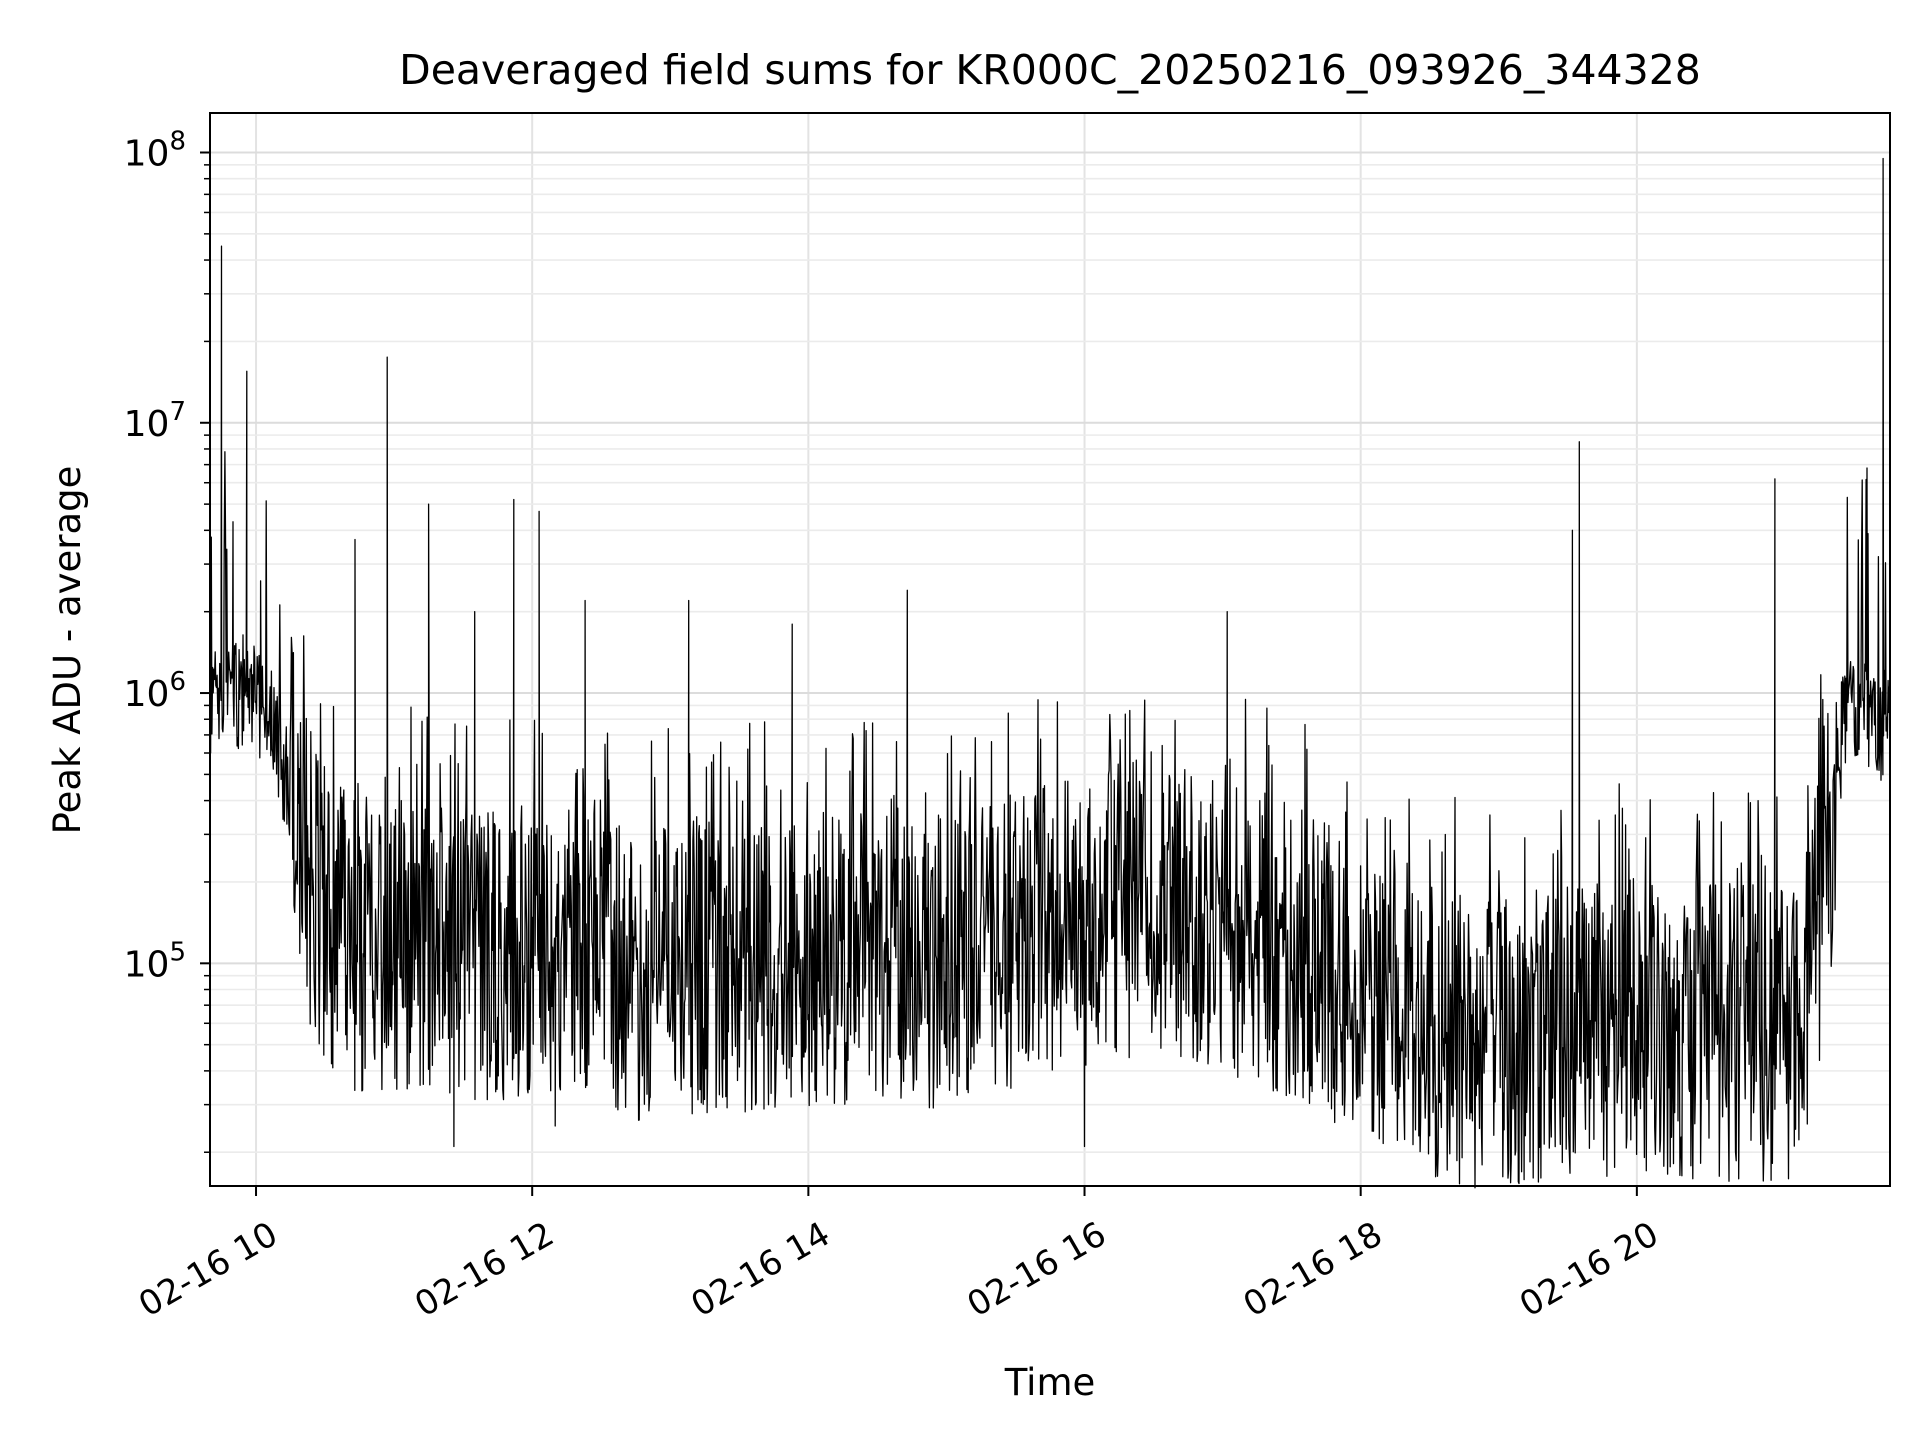 The image size is (1920, 1440). Describe the element at coordinates (167, 639) in the screenshot. I see `y-axis-ticks: 10⁵ 10⁶ 10⁷ 10⁸` at that location.